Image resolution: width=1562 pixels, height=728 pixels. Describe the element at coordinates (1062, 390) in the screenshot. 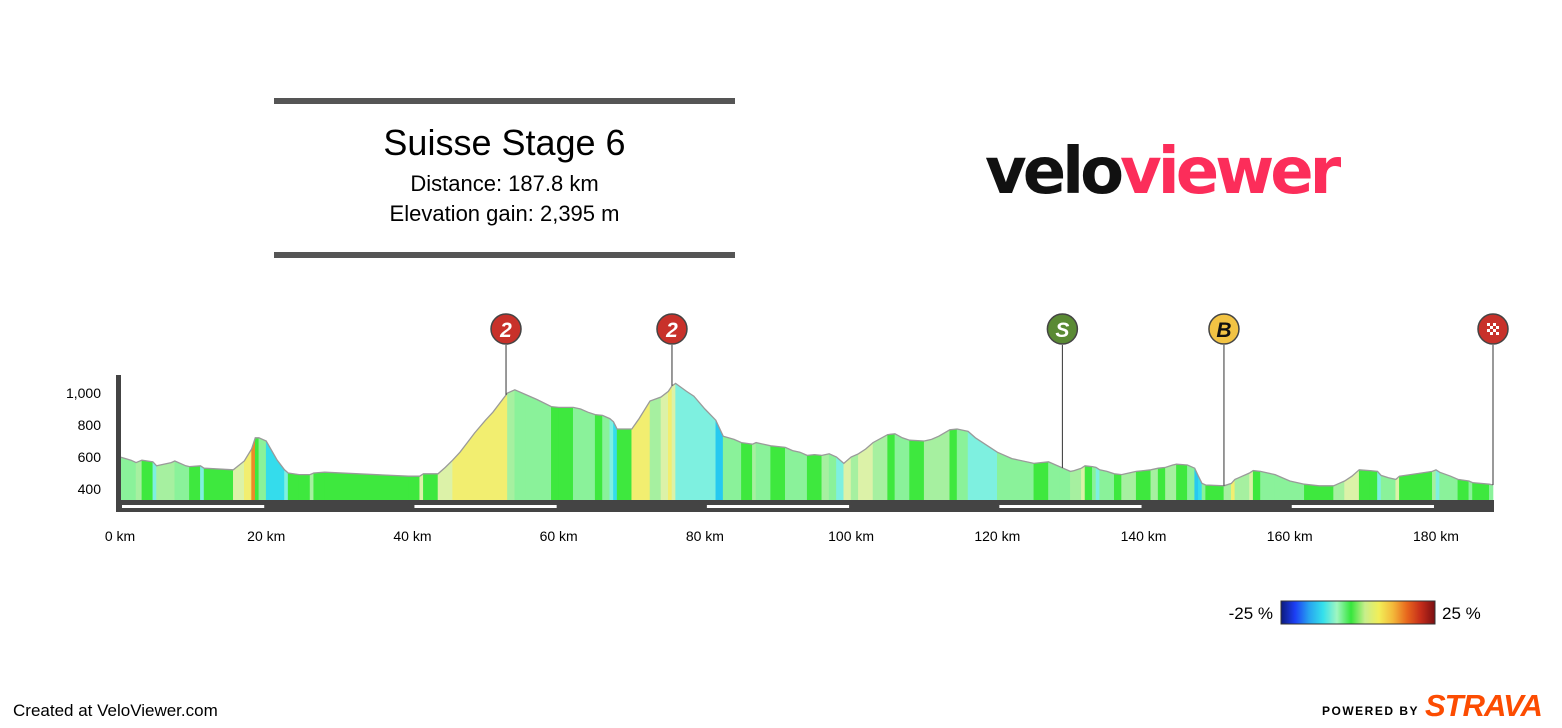

I see `sprint-marker: S` at that location.